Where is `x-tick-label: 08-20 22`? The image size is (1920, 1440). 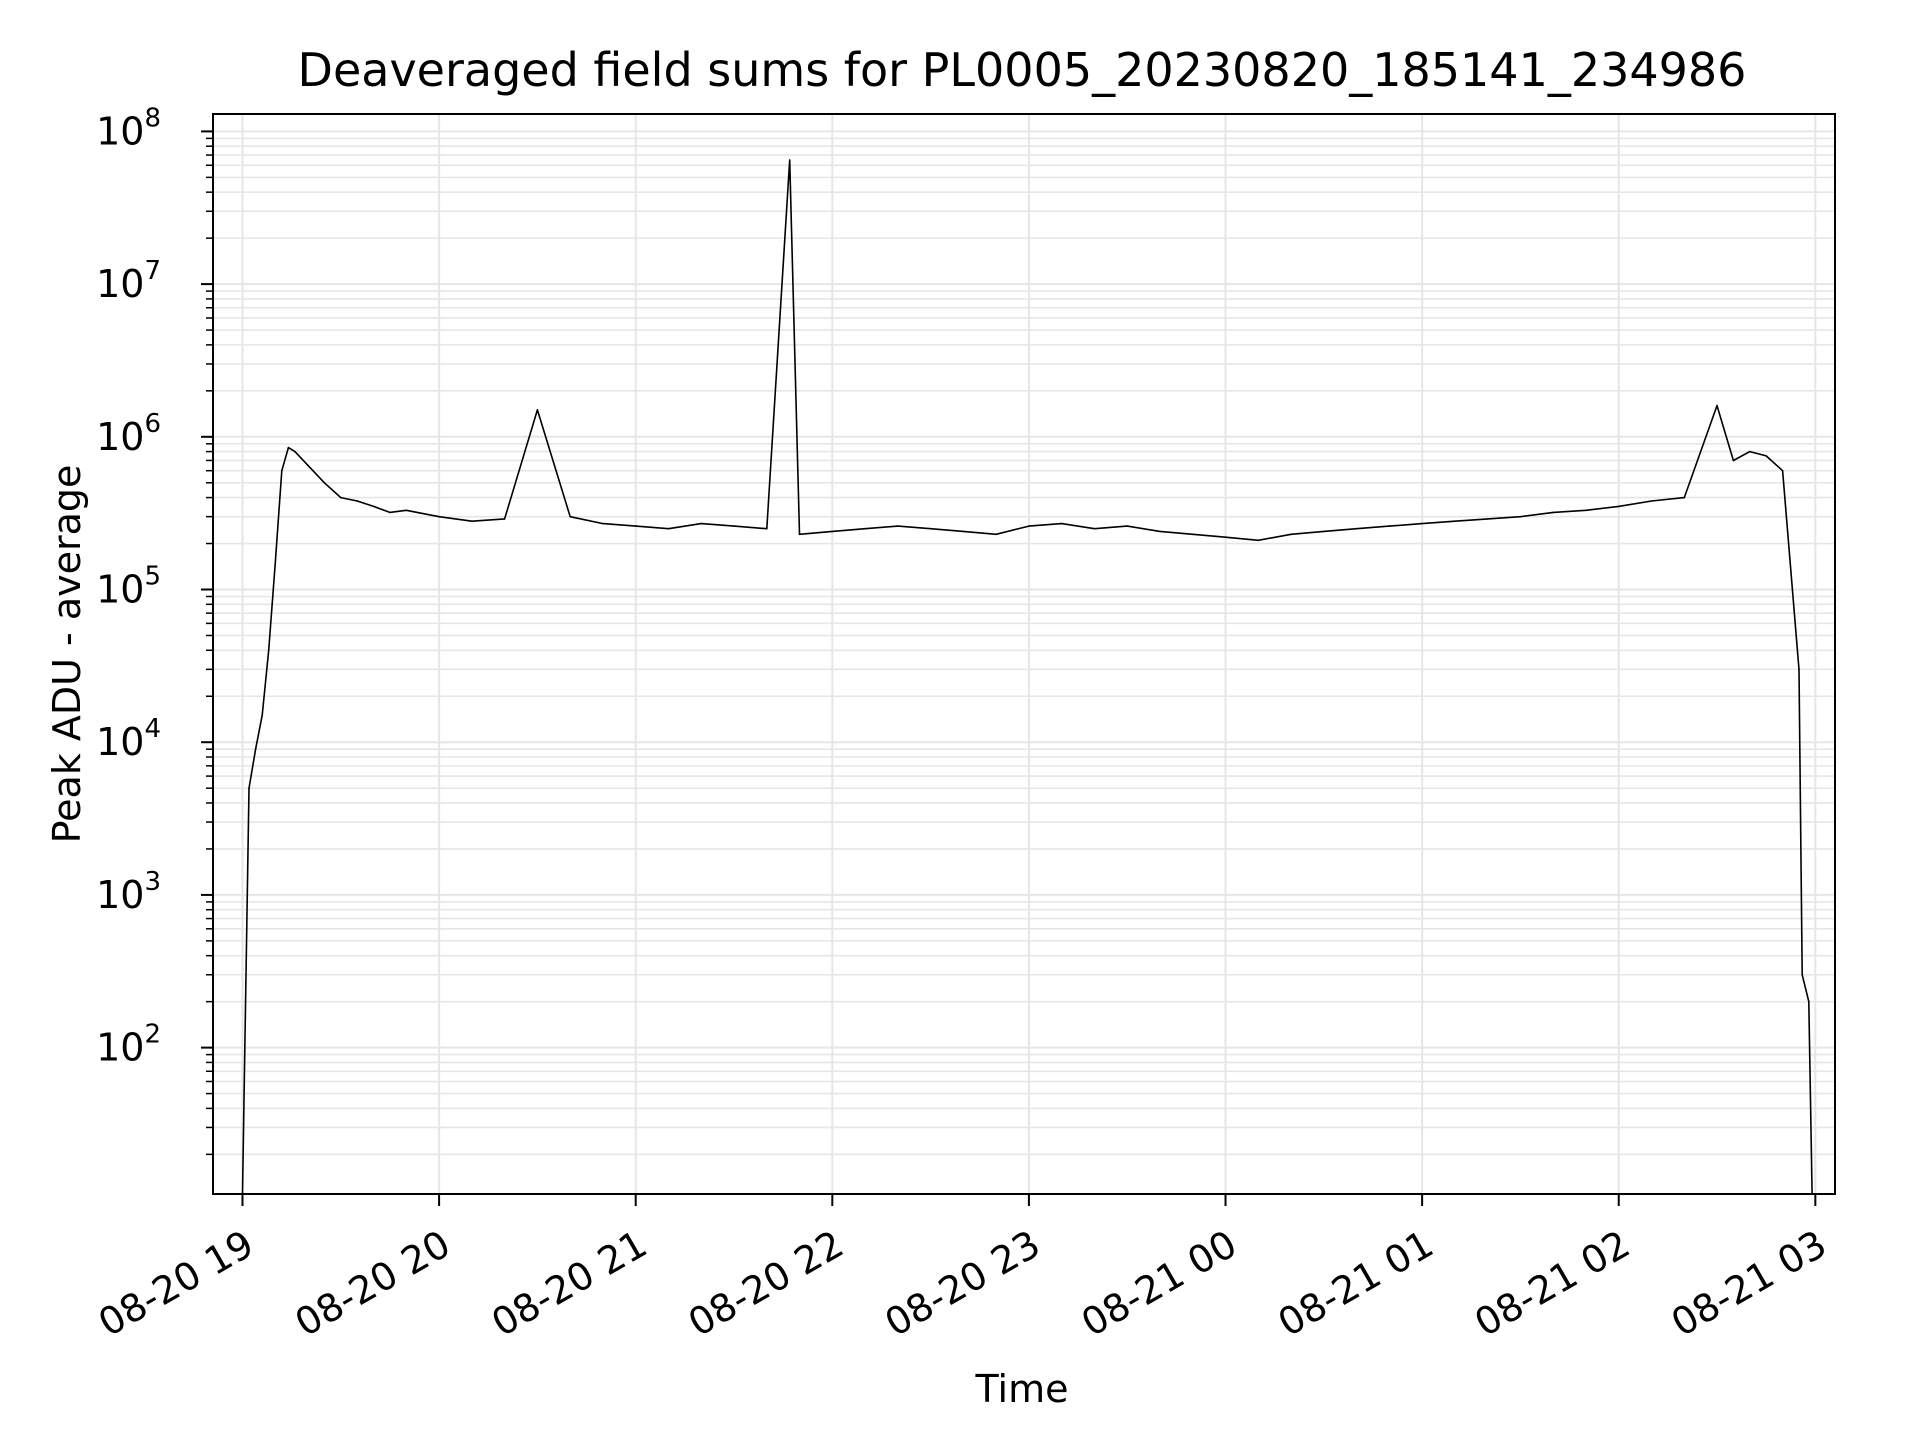 x-tick-label: 08-20 22 is located at coordinates (766, 1284).